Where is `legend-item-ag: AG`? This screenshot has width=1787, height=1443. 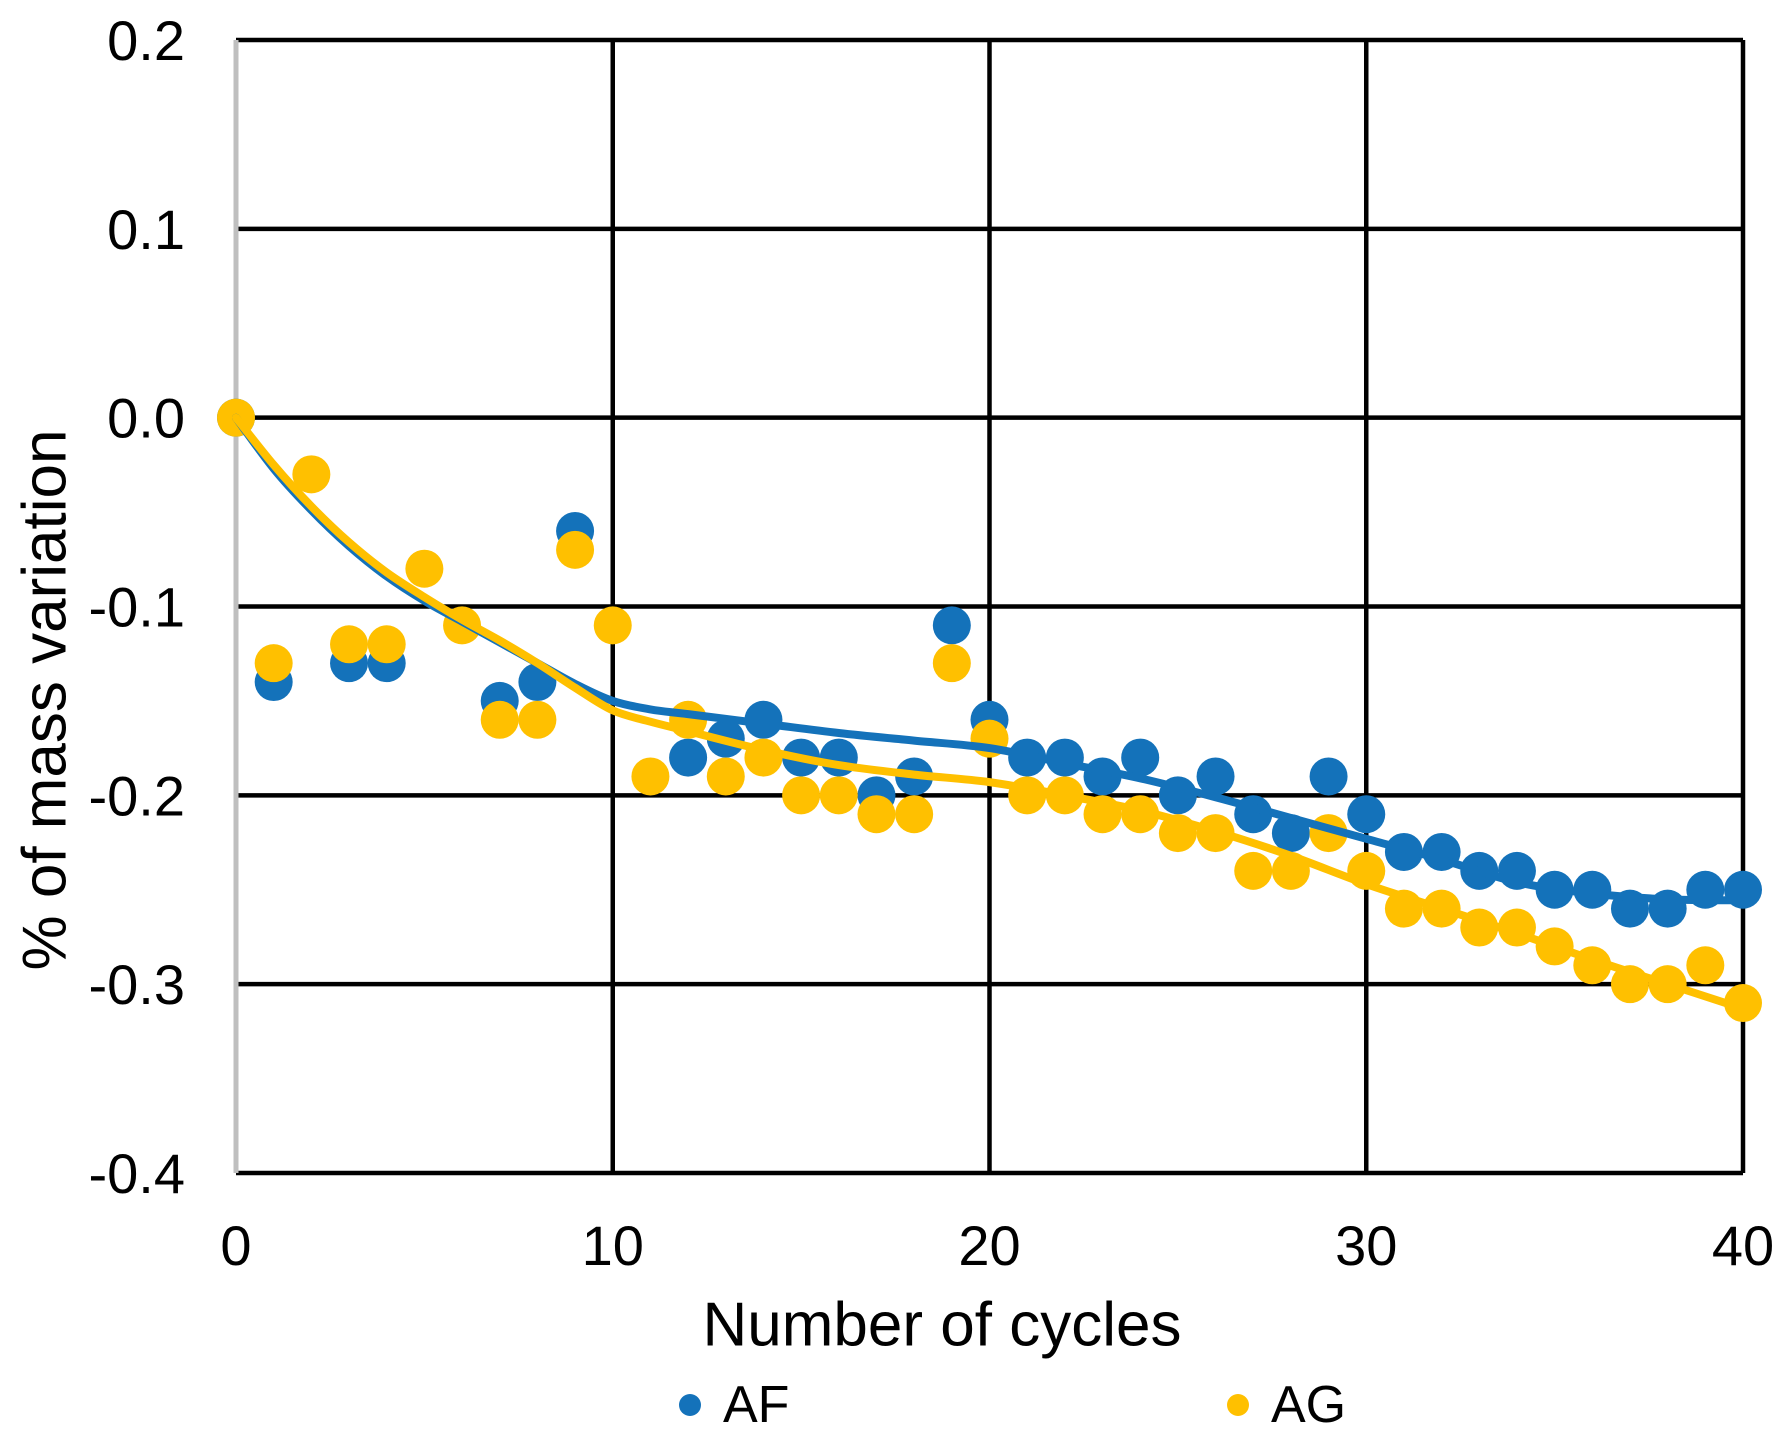 legend-item-ag: AG is located at coordinates (1286, 1405).